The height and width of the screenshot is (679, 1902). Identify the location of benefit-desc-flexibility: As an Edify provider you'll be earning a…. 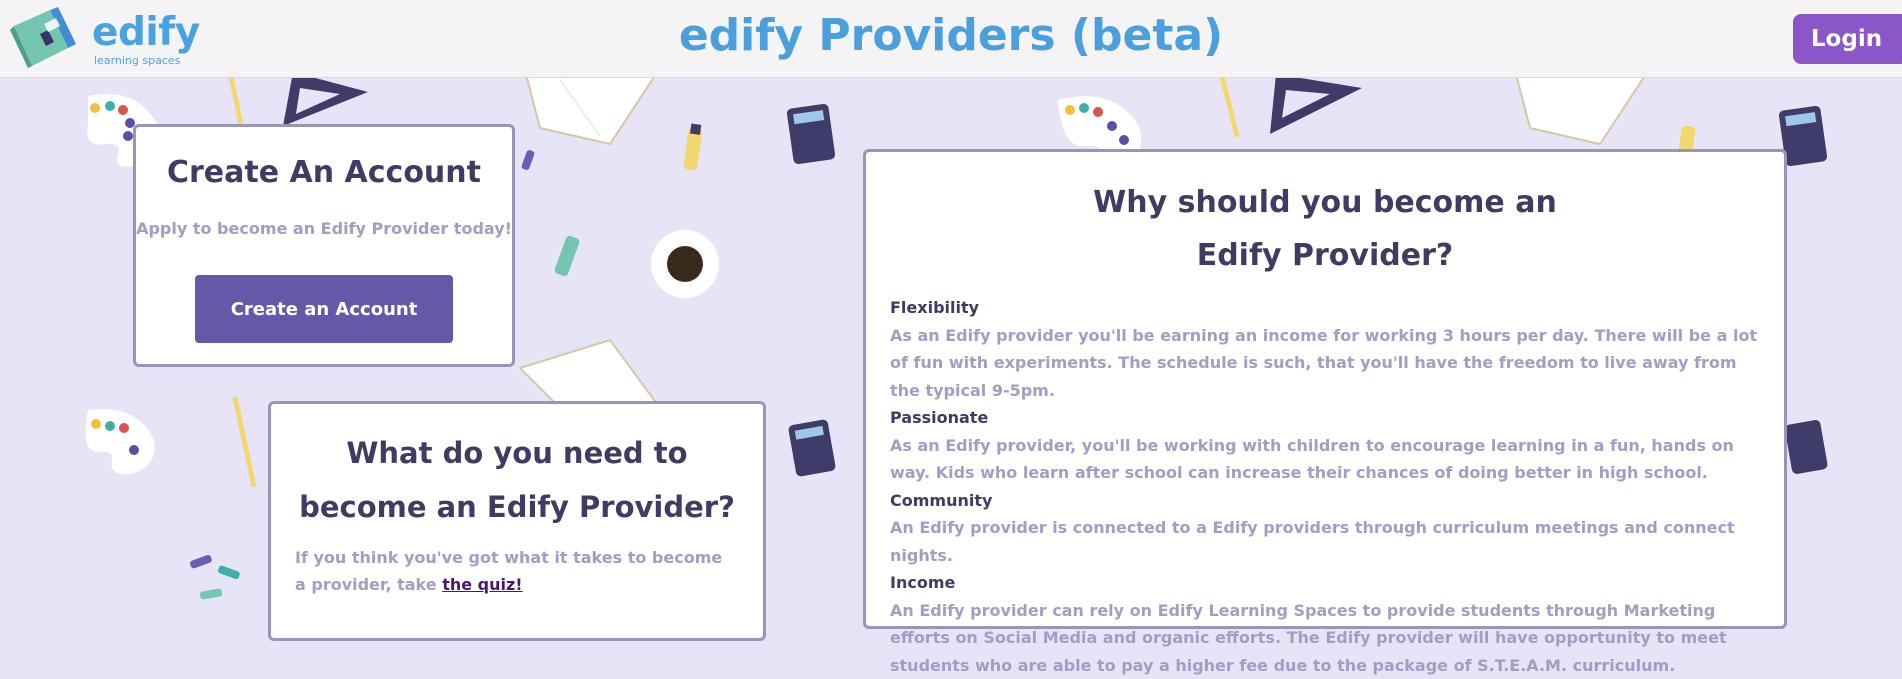
(1330, 363).